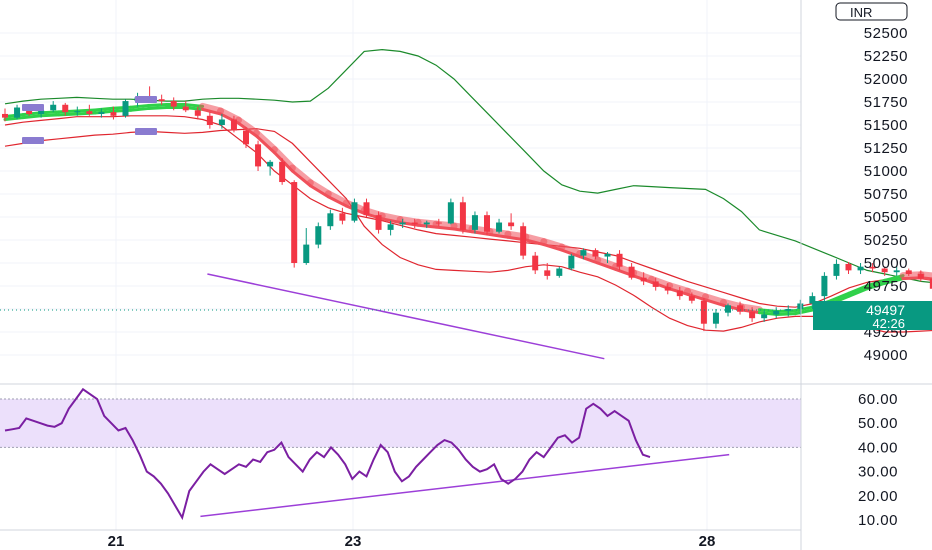 Image resolution: width=932 pixels, height=550 pixels. Describe the element at coordinates (412, 541) in the screenshot. I see `time-axis: 21 23 28` at that location.